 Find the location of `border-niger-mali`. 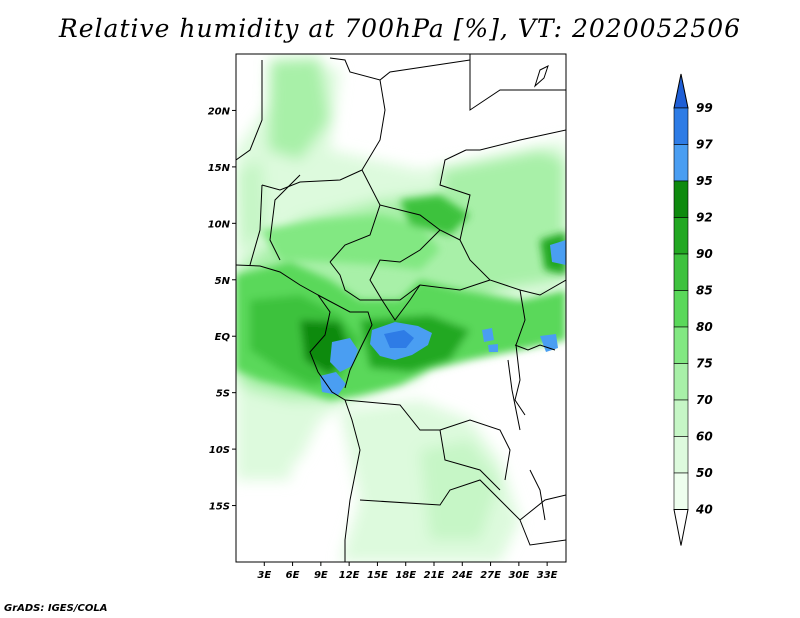

border-niger-mali is located at coordinates (312, 180).